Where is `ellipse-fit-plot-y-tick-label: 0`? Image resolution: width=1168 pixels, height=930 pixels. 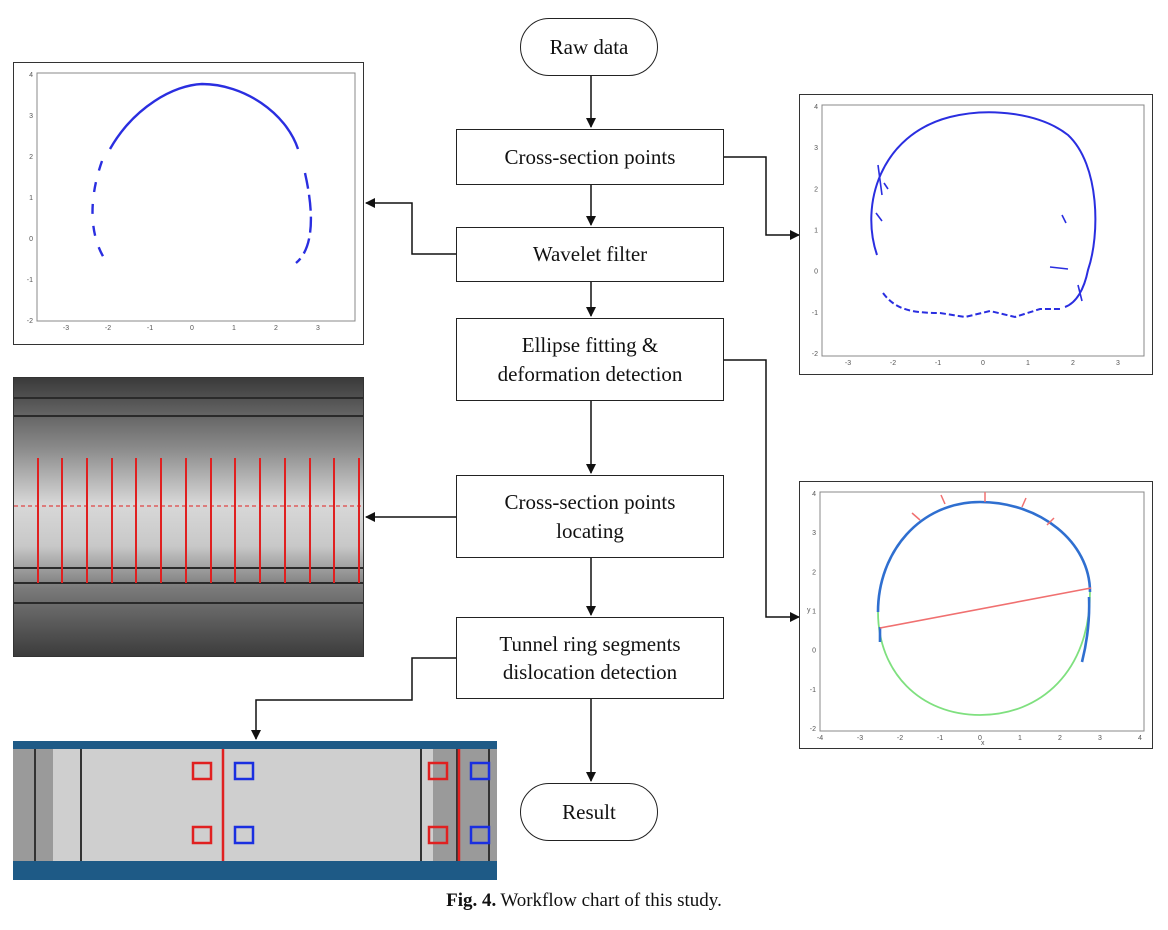 ellipse-fit-plot-y-tick-label: 0 is located at coordinates (814, 651).